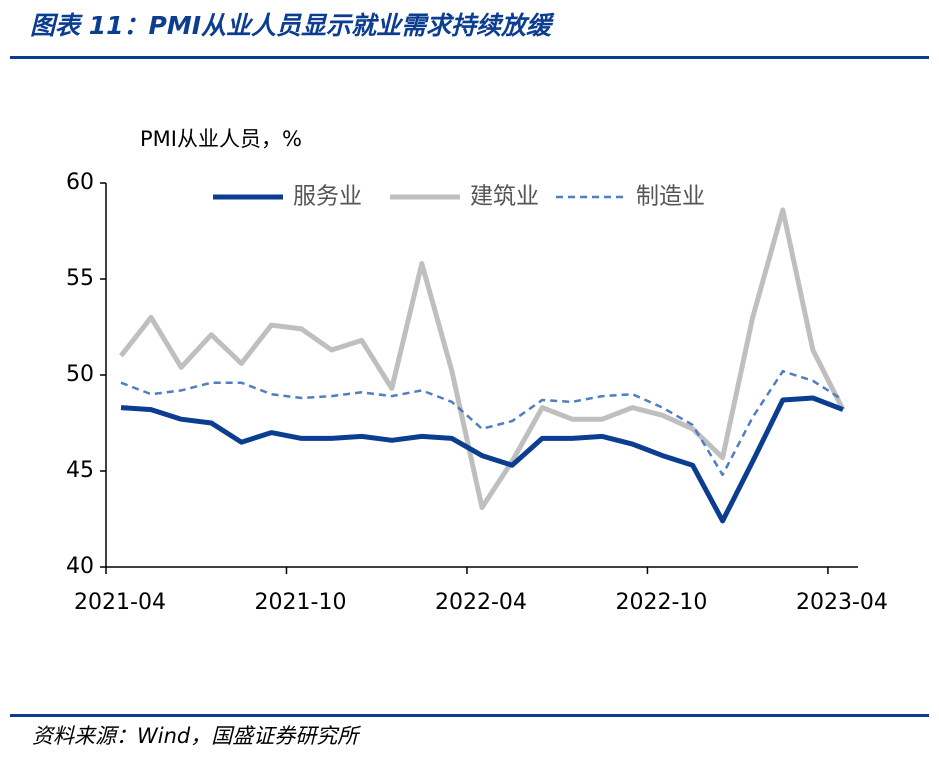  Describe the element at coordinates (80, 278) in the screenshot. I see `y-tick-label: 55` at that location.